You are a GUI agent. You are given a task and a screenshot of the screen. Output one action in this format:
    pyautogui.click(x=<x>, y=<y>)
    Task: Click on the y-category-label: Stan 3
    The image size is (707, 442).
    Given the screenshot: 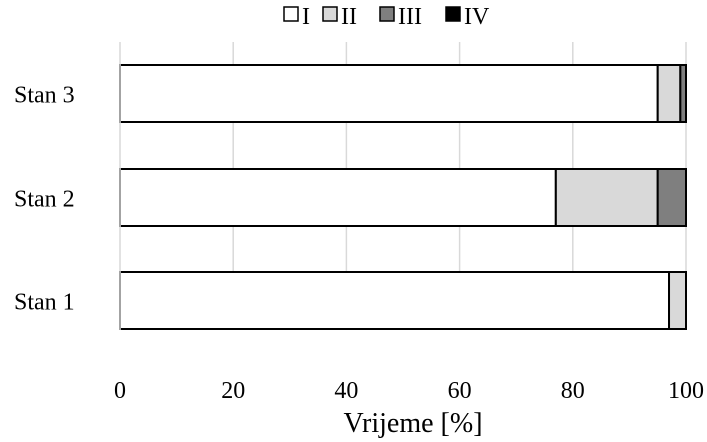 What is the action you would take?
    pyautogui.click(x=44, y=96)
    